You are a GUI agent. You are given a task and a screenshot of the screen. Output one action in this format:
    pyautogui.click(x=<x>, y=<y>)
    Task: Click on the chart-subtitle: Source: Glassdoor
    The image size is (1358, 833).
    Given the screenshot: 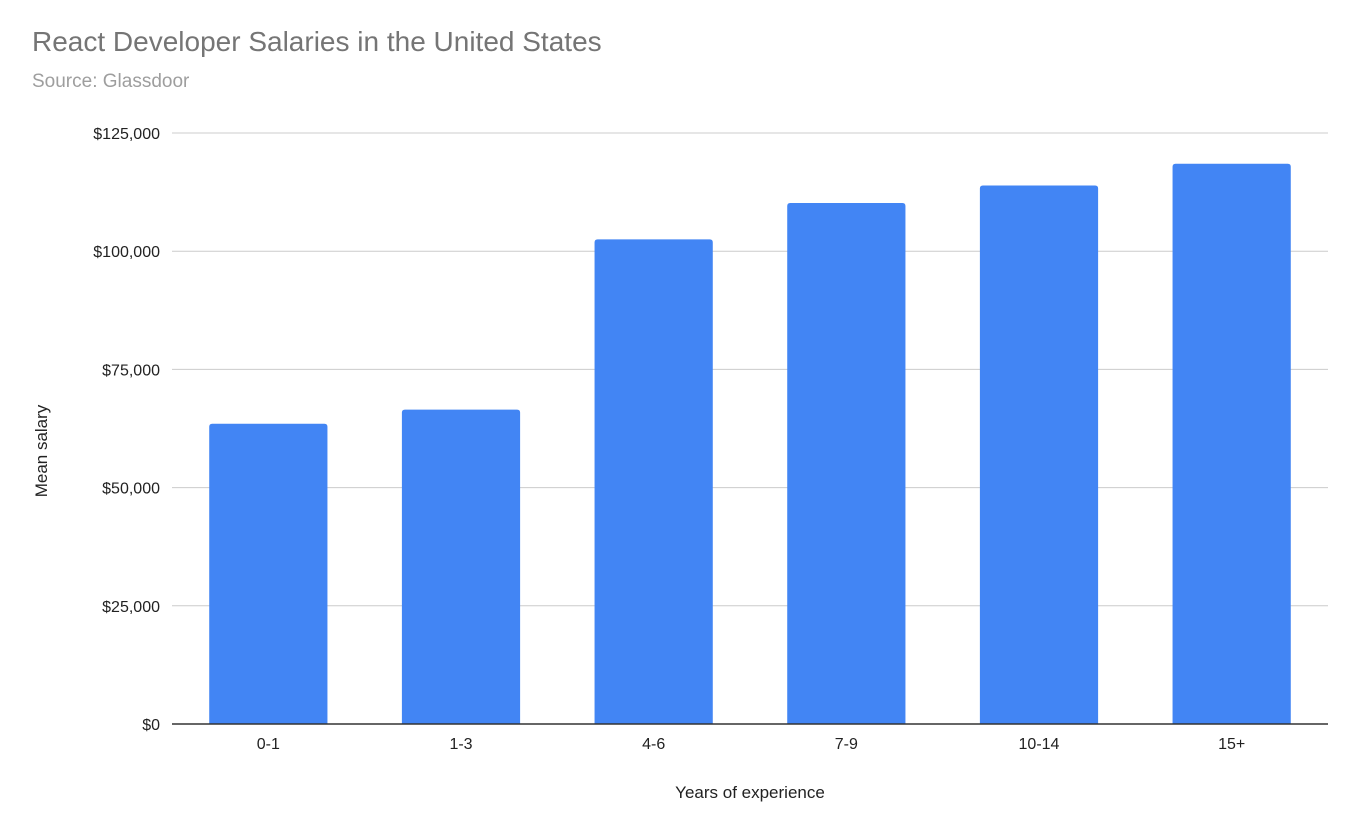 What is the action you would take?
    pyautogui.click(x=111, y=81)
    